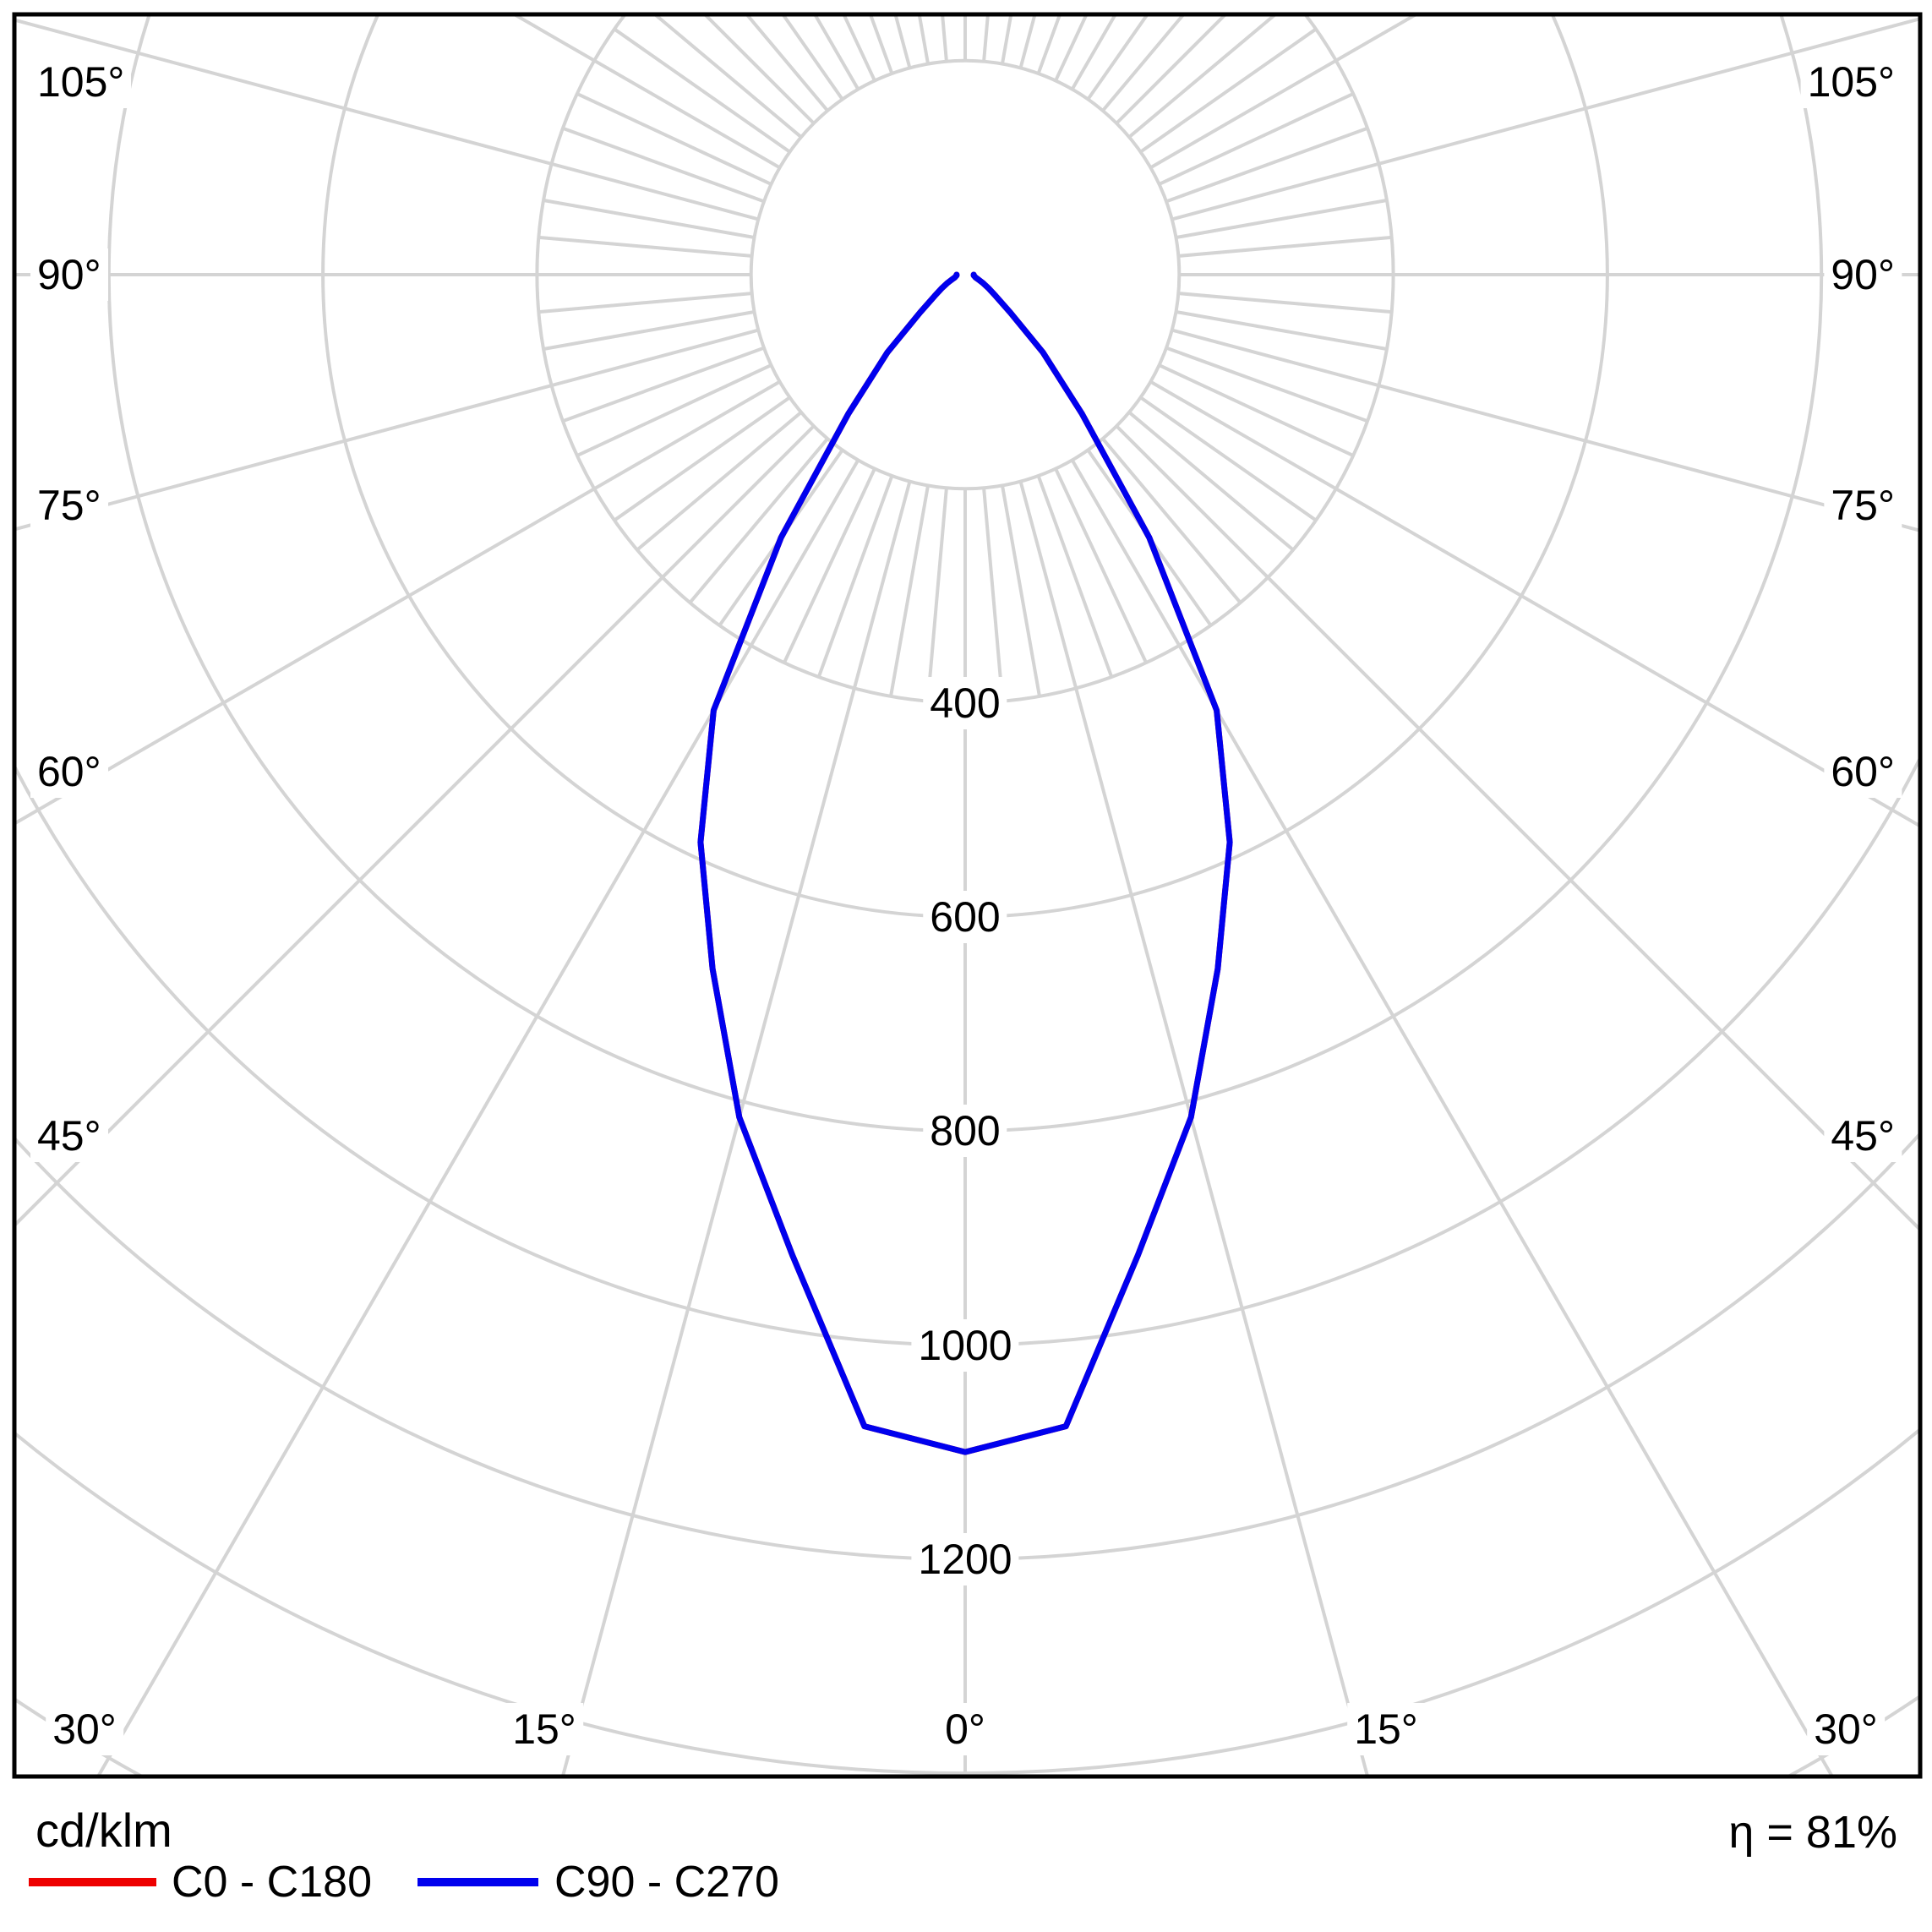 This screenshot has height=1932, width=1932. I want to click on legend-label-c90-c270: C90 - C270, so click(666, 1882).